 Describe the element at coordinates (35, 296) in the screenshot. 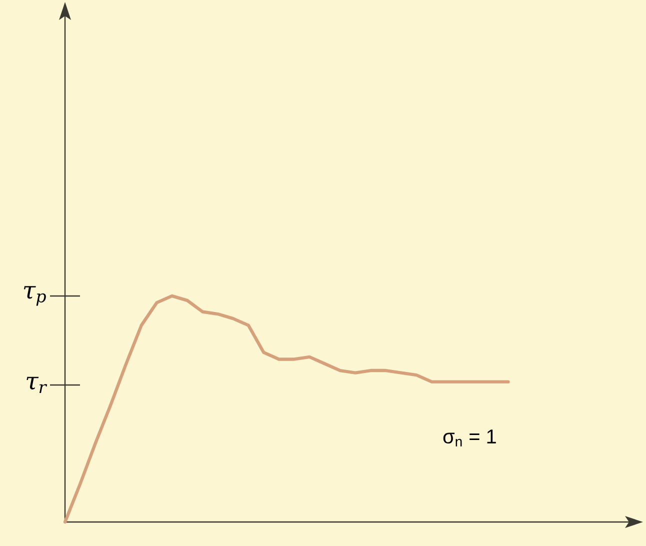

I see `text: τ$_{p}$` at that location.